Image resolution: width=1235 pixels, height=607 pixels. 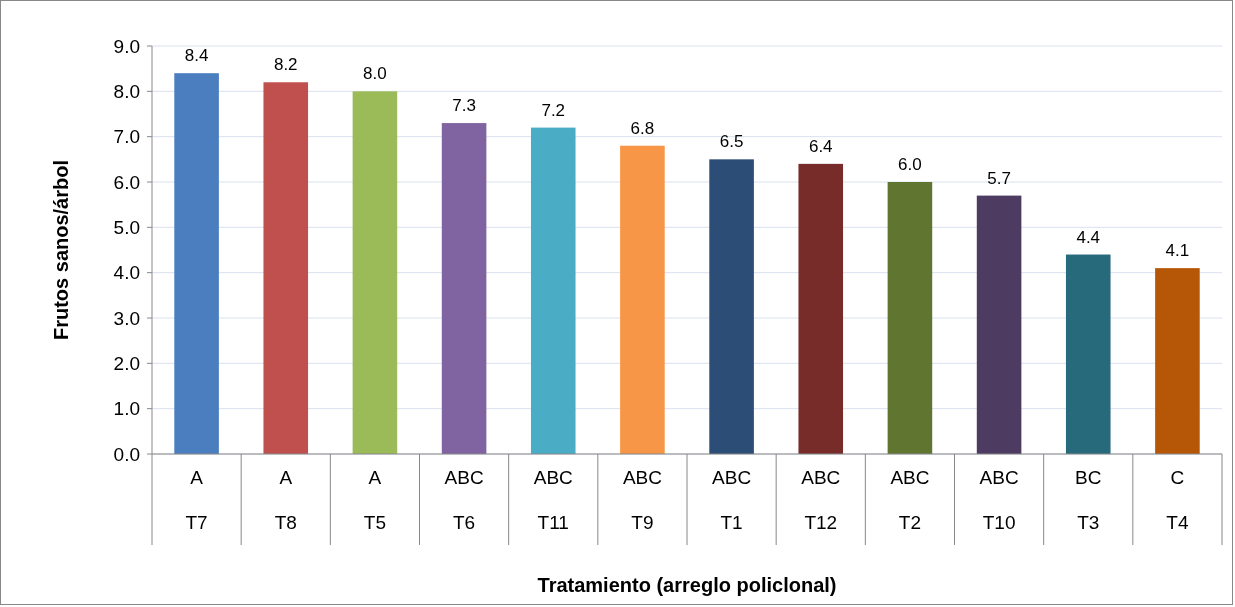 What do you see at coordinates (642, 128) in the screenshot?
I see `data-label: 6.8` at bounding box center [642, 128].